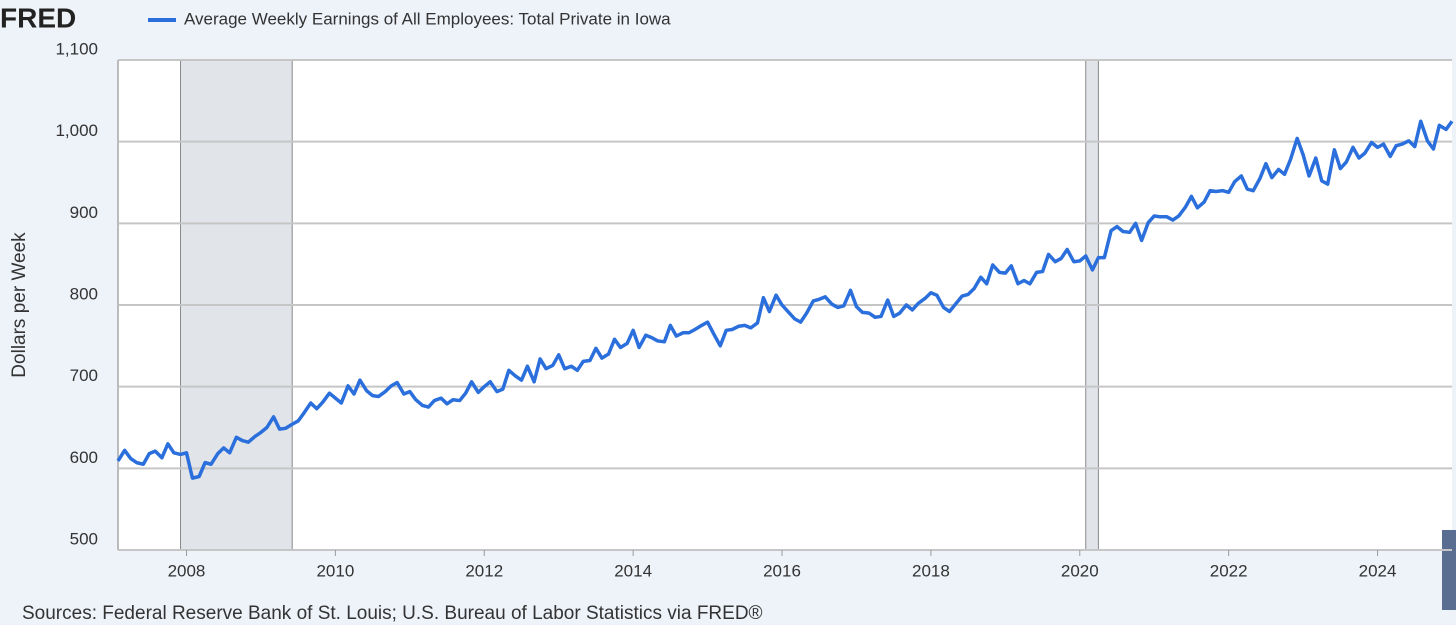 This screenshot has width=1456, height=625. What do you see at coordinates (931, 570) in the screenshot?
I see `x-tick-label: 2018` at bounding box center [931, 570].